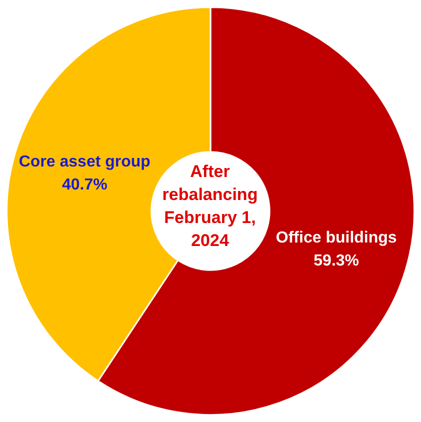  I want to click on slice-label: Core asset group, so click(84, 162).